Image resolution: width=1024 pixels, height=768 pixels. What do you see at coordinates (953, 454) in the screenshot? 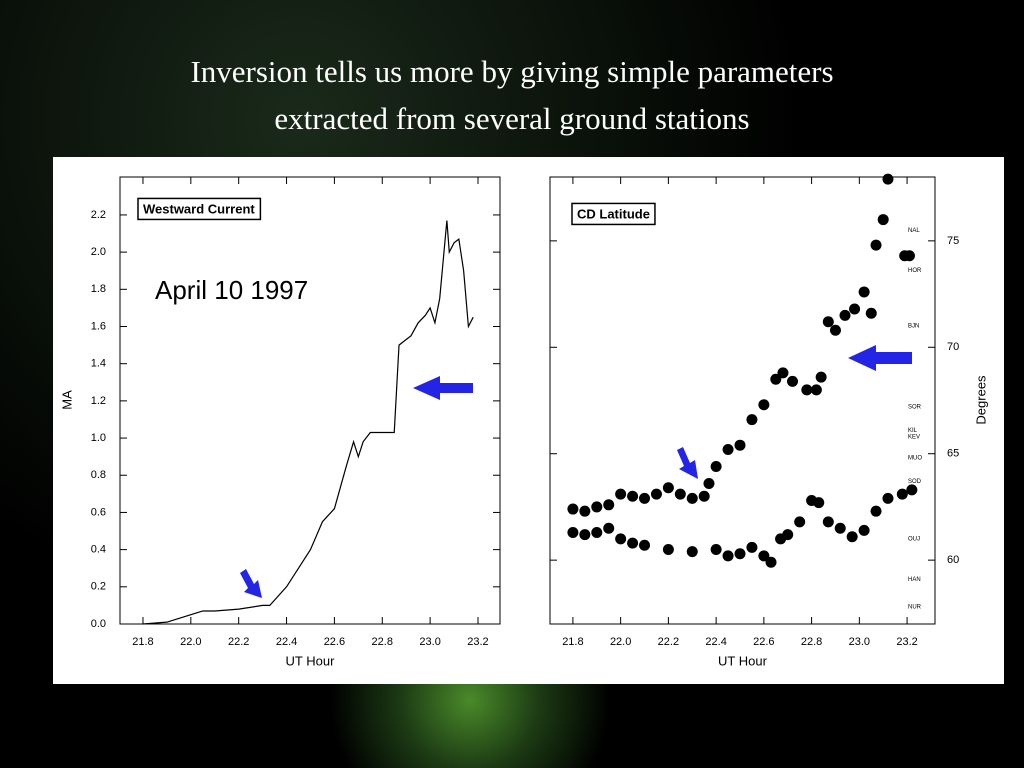
I see `y-tick-label: 65` at bounding box center [953, 454].